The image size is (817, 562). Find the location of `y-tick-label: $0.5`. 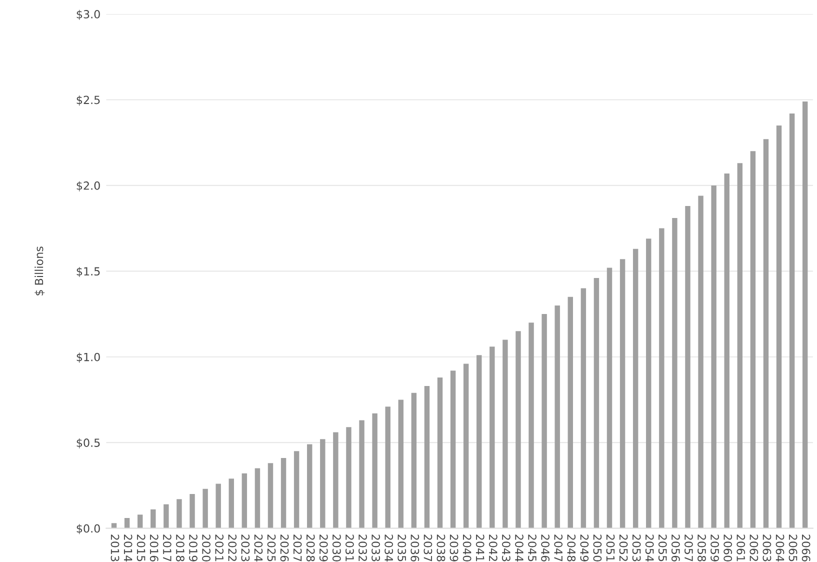

y-tick-label: $0.5 is located at coordinates (88, 443).